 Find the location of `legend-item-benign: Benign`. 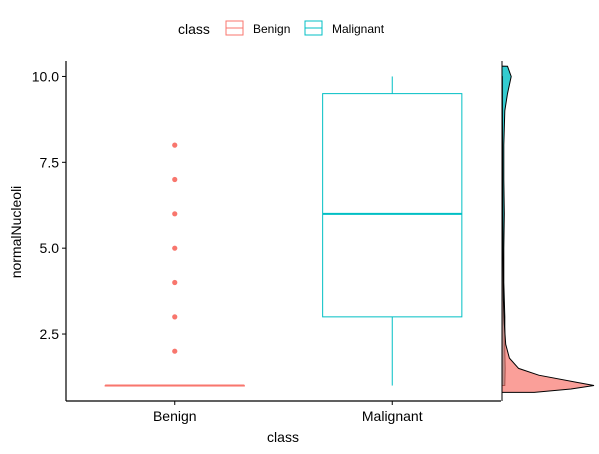

legend-item-benign: Benign is located at coordinates (257, 28).